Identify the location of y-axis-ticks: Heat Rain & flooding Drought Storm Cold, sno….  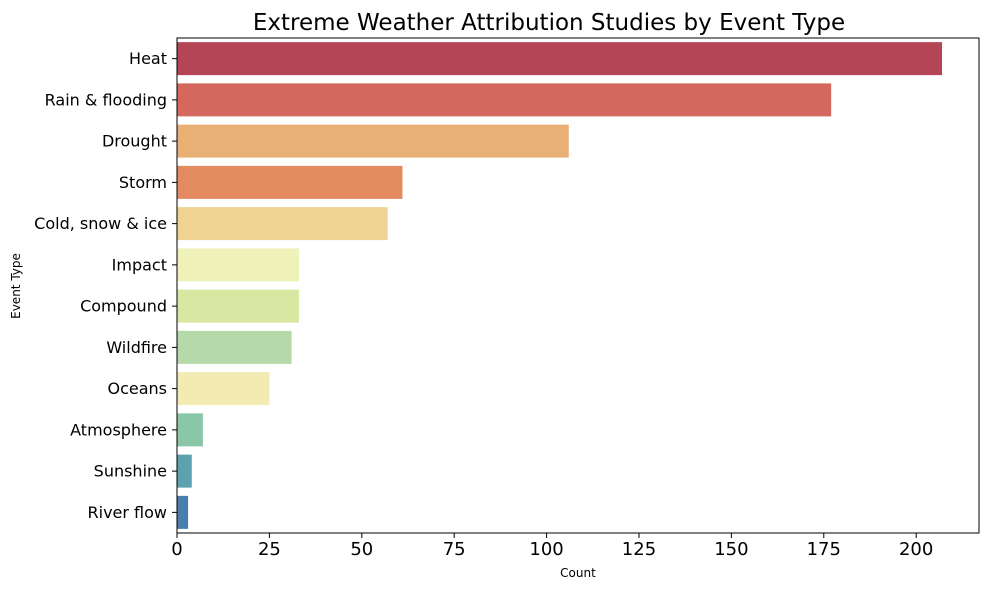
(105, 285).